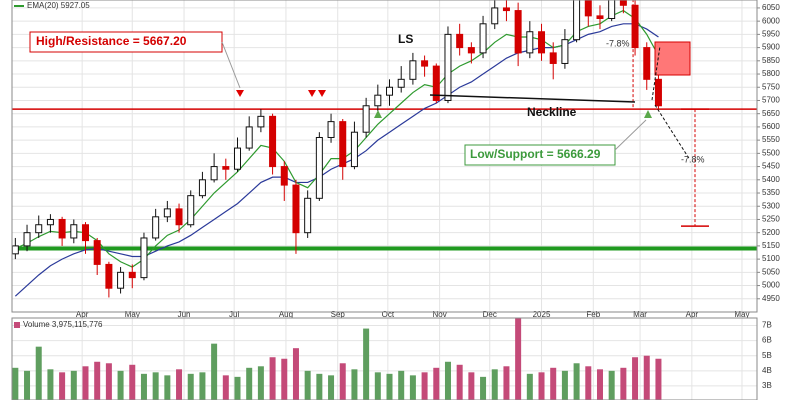 The width and height of the screenshot is (800, 400). I want to click on connector, so click(231, 65).